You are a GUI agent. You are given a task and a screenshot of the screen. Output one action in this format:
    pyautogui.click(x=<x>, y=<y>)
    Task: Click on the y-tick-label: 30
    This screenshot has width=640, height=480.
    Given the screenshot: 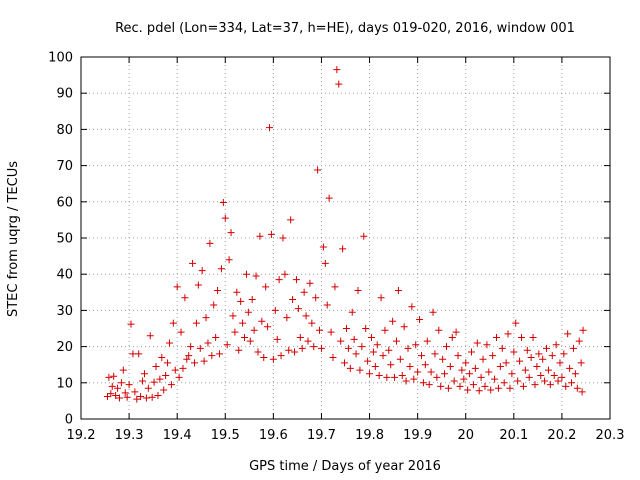 What is the action you would take?
    pyautogui.click(x=64, y=311)
    